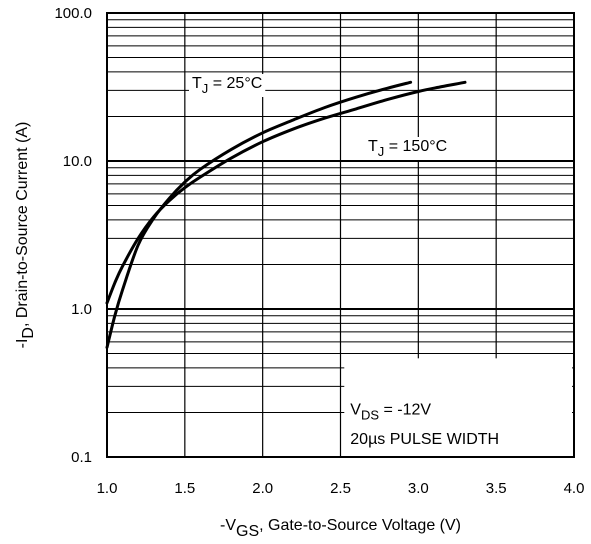 The height and width of the screenshot is (544, 591). Describe the element at coordinates (340, 528) in the screenshot. I see `x-axis-label: -VGS, Gate-to-Source Voltage (V)` at that location.